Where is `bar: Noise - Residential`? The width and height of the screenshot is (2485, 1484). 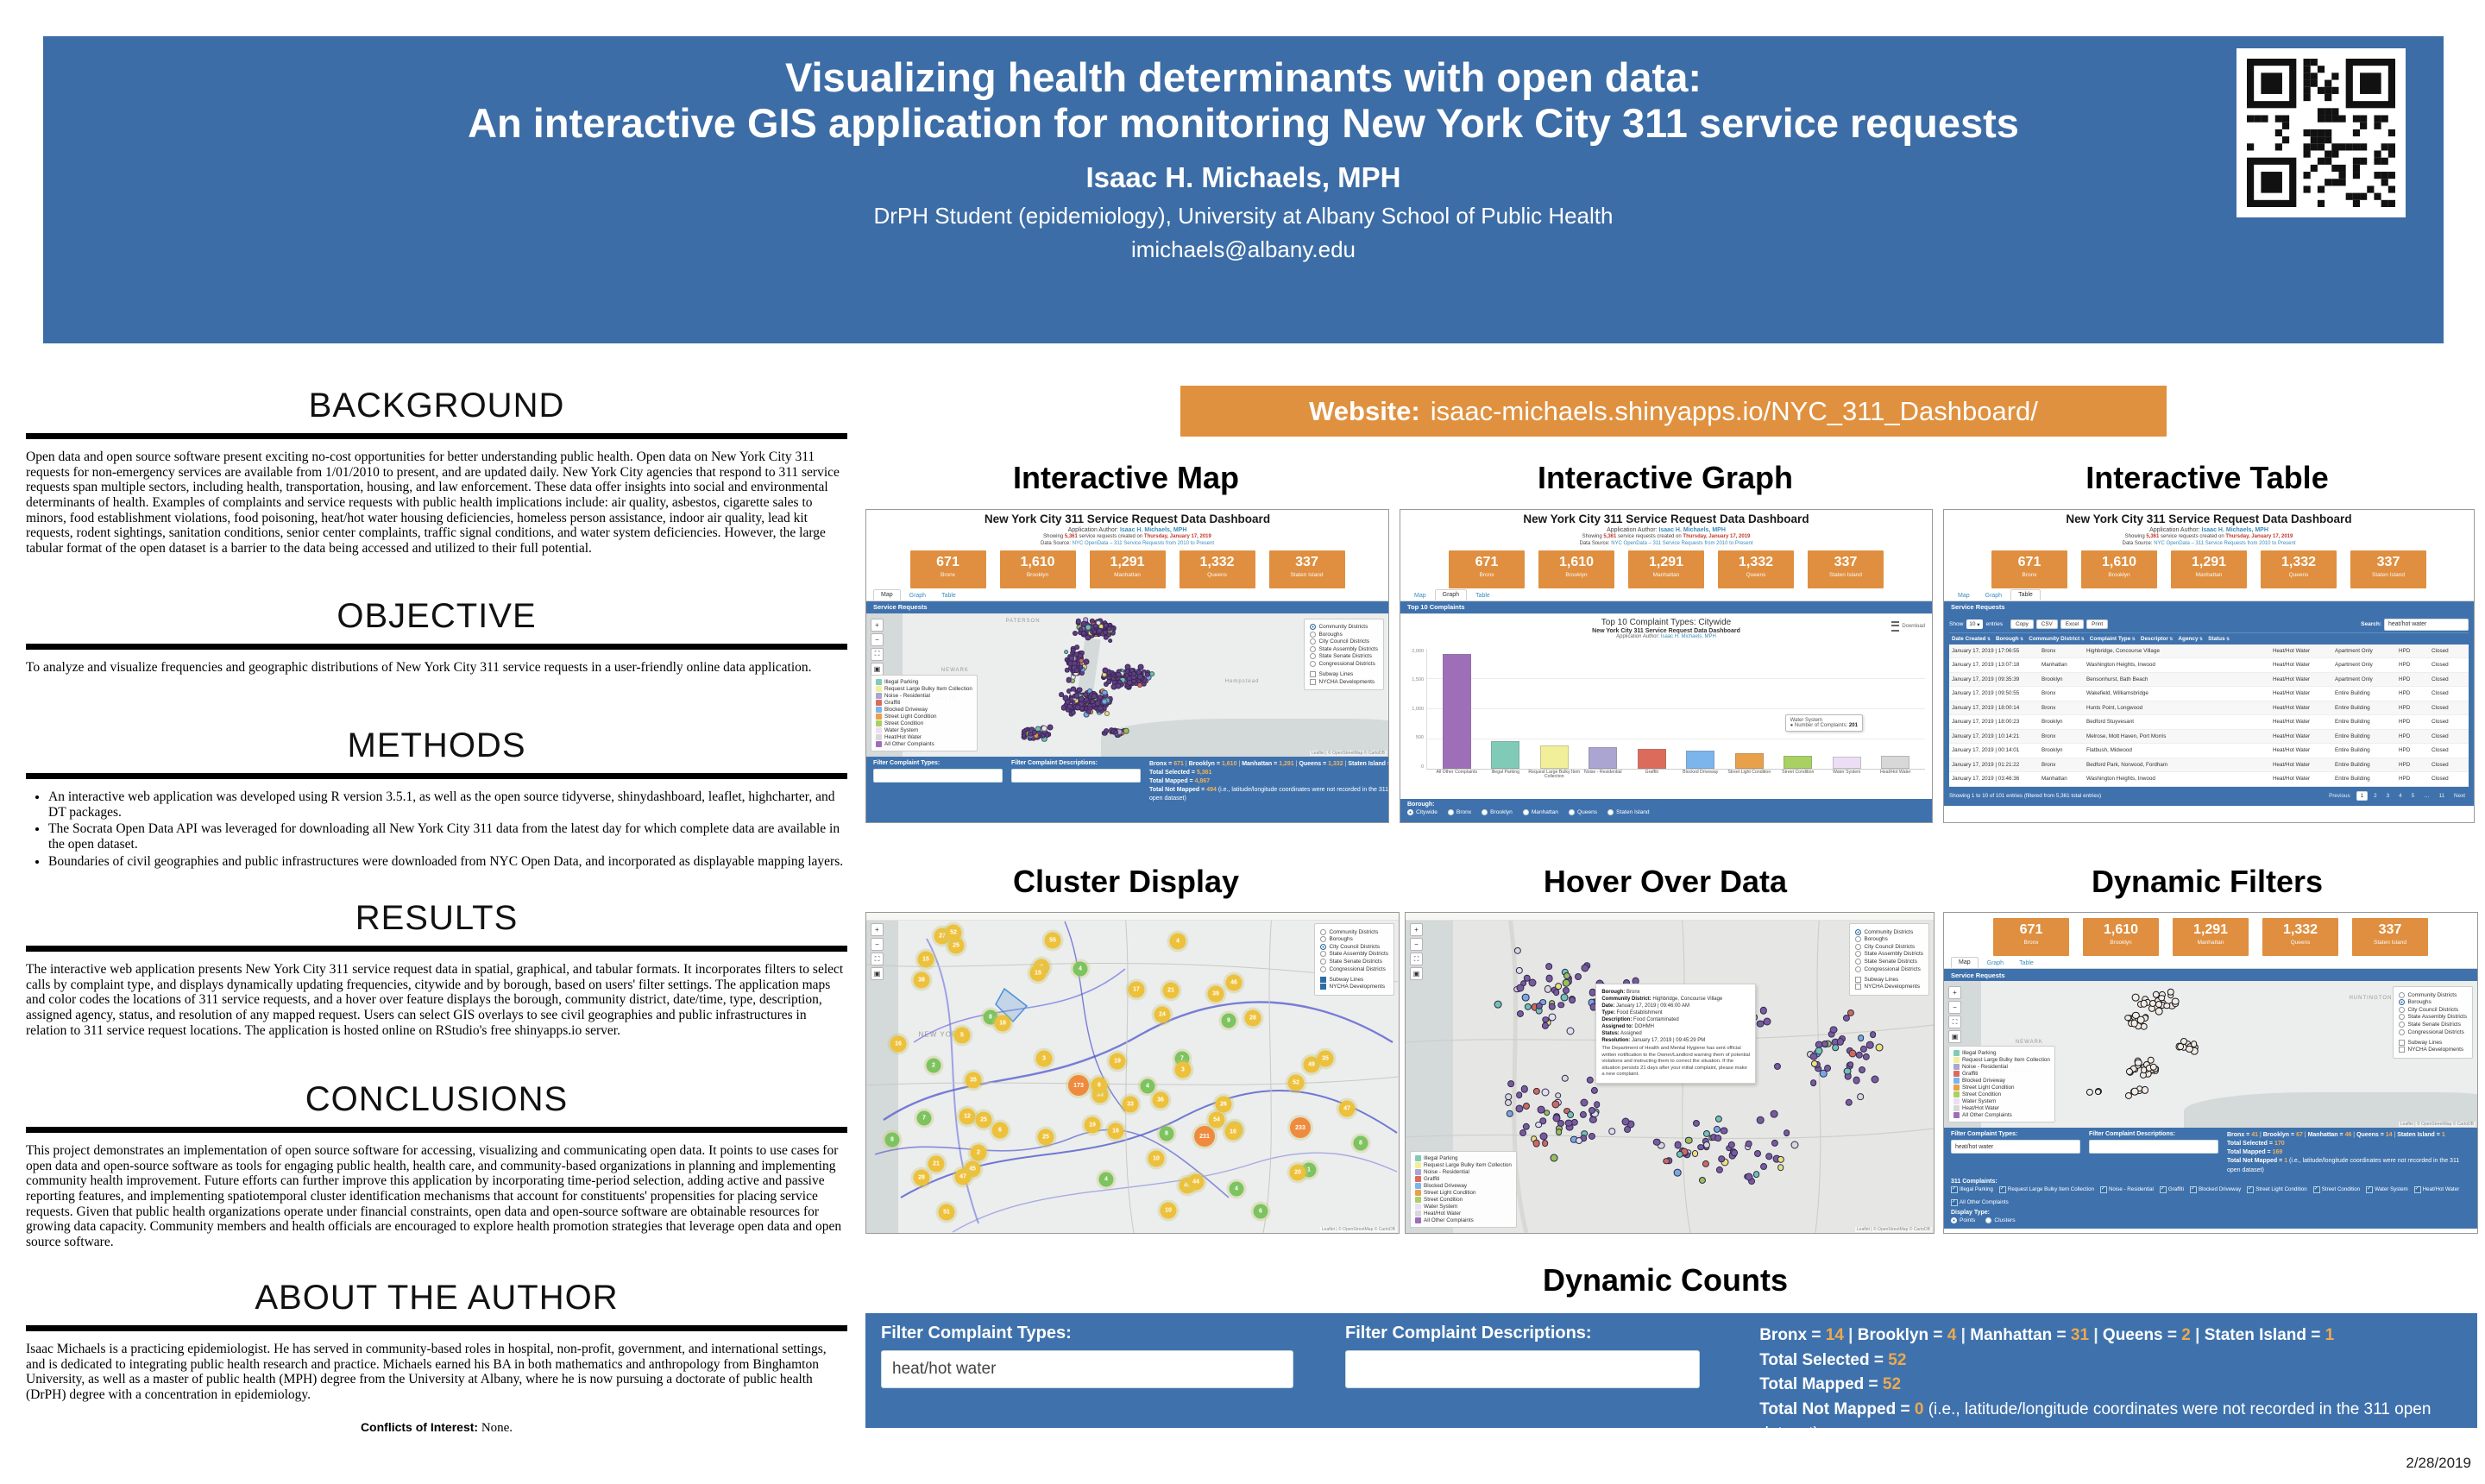 bar: Noise - Residential is located at coordinates (1603, 711).